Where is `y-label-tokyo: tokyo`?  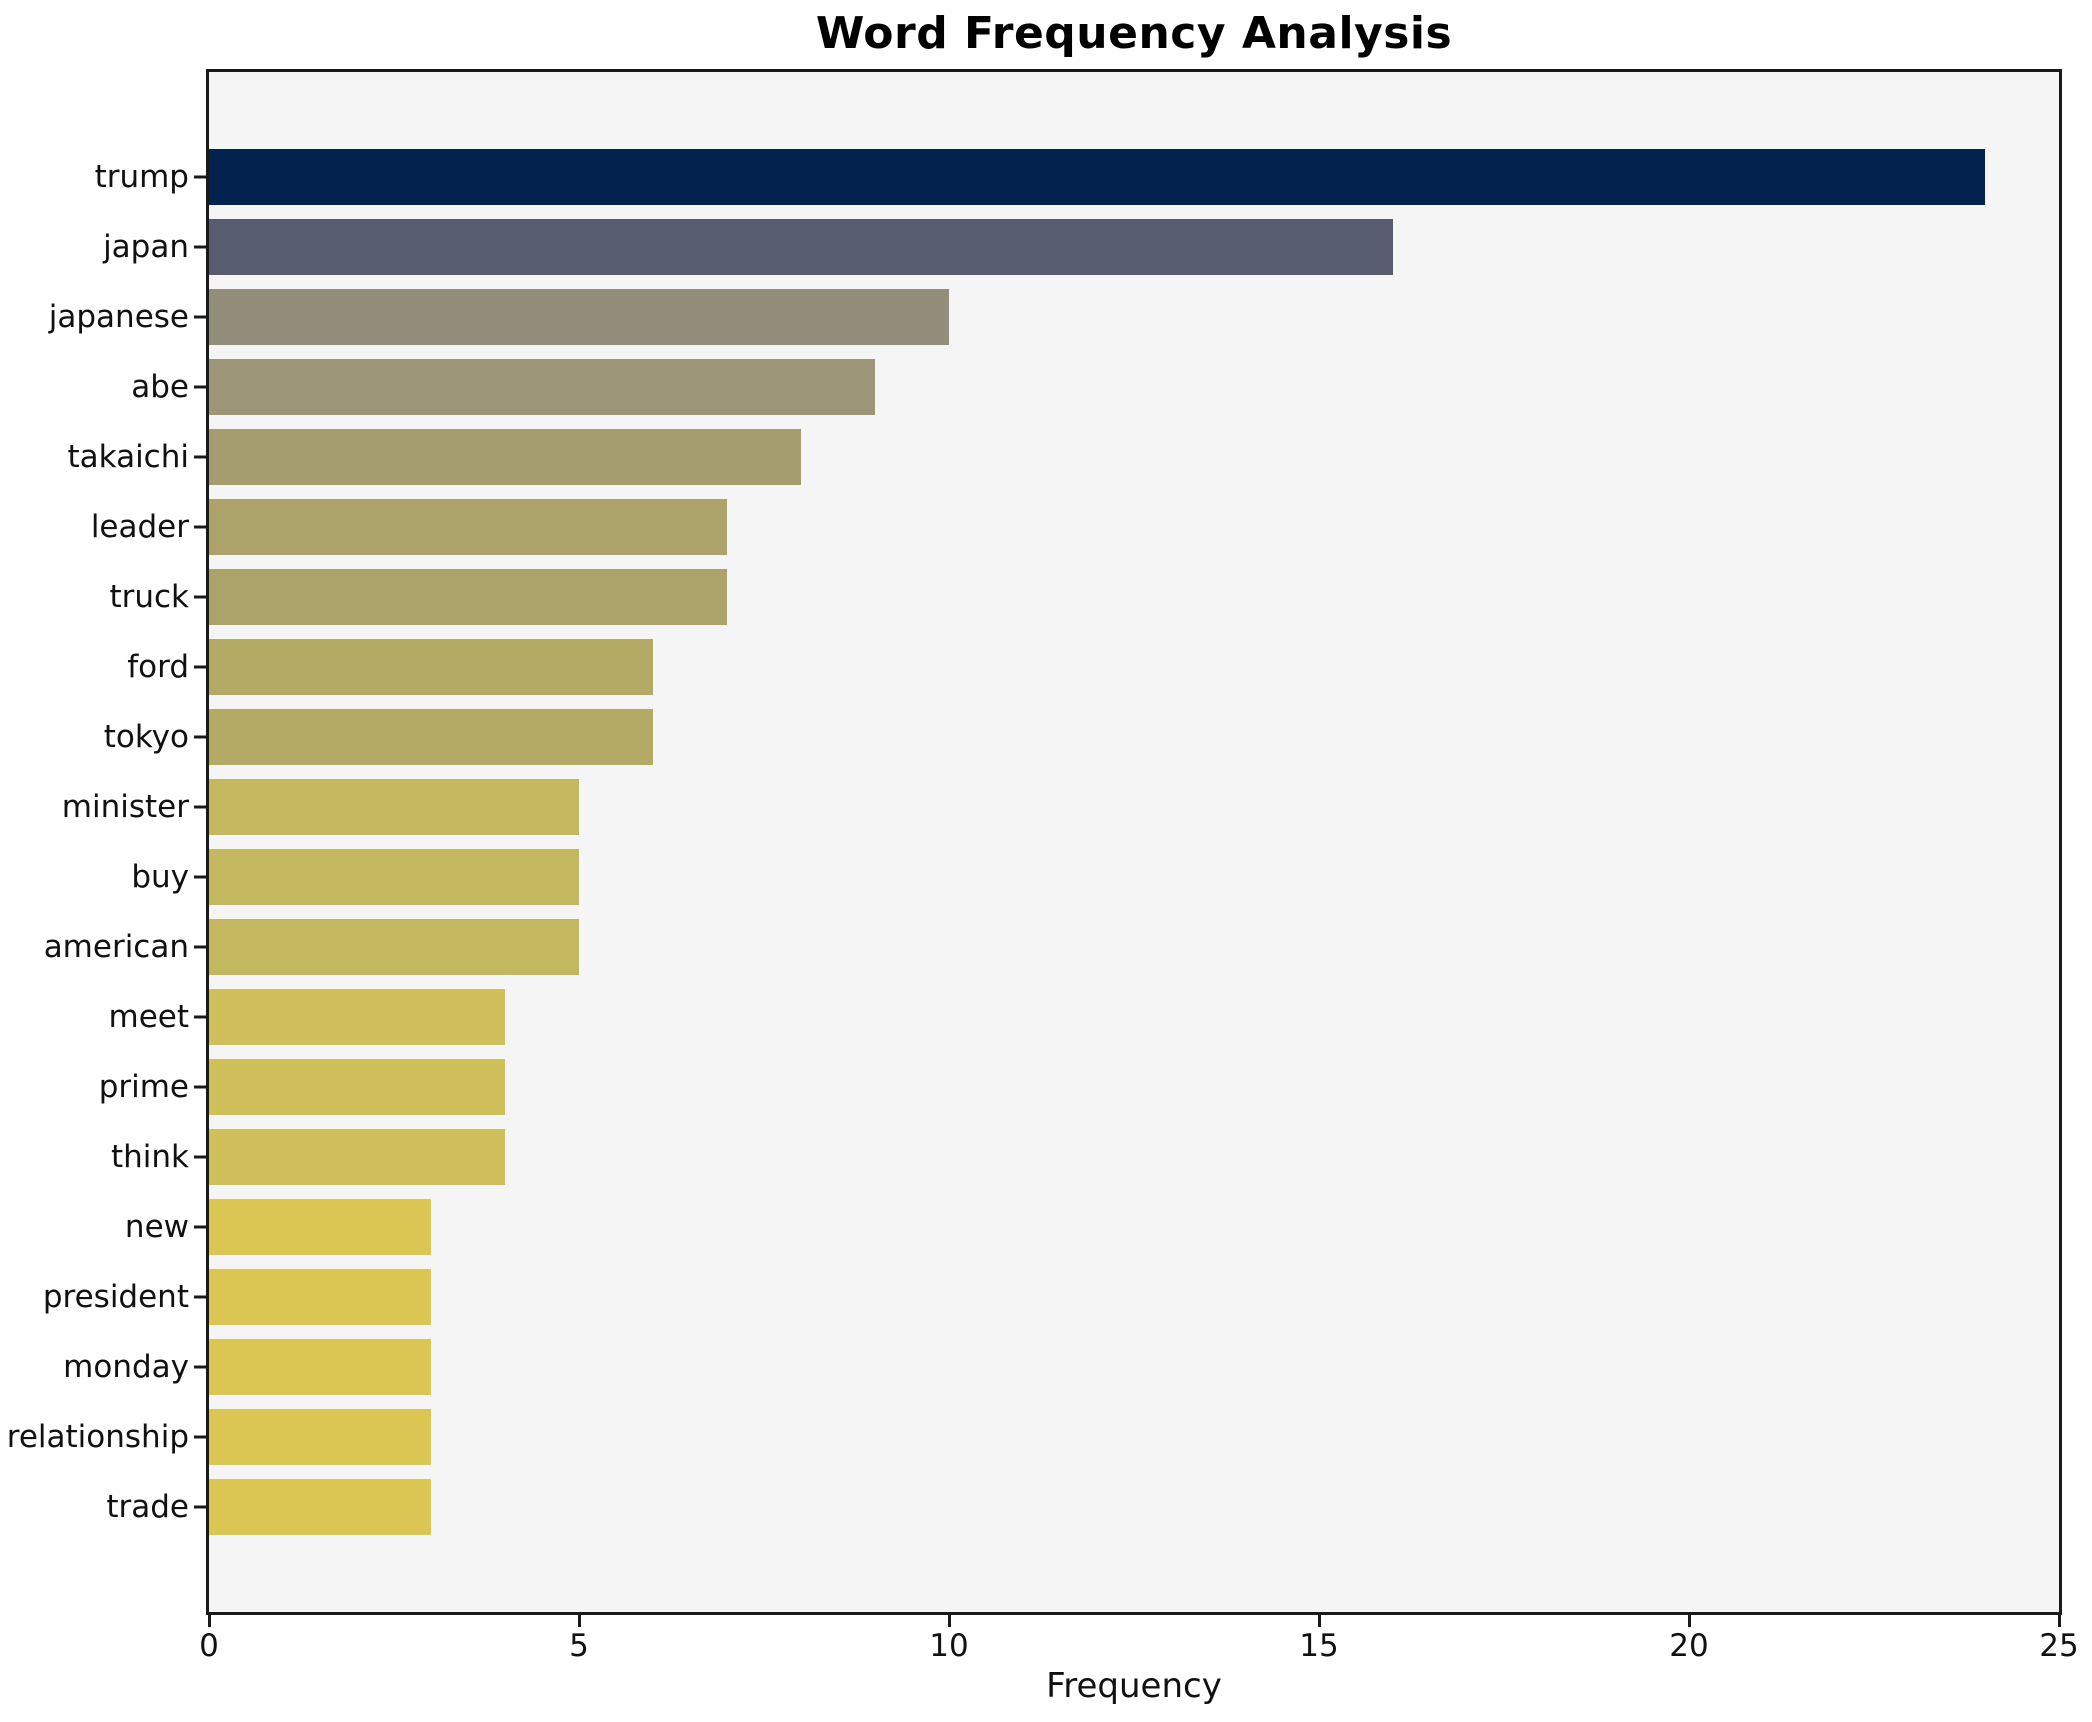
y-label-tokyo: tokyo is located at coordinates (146, 737).